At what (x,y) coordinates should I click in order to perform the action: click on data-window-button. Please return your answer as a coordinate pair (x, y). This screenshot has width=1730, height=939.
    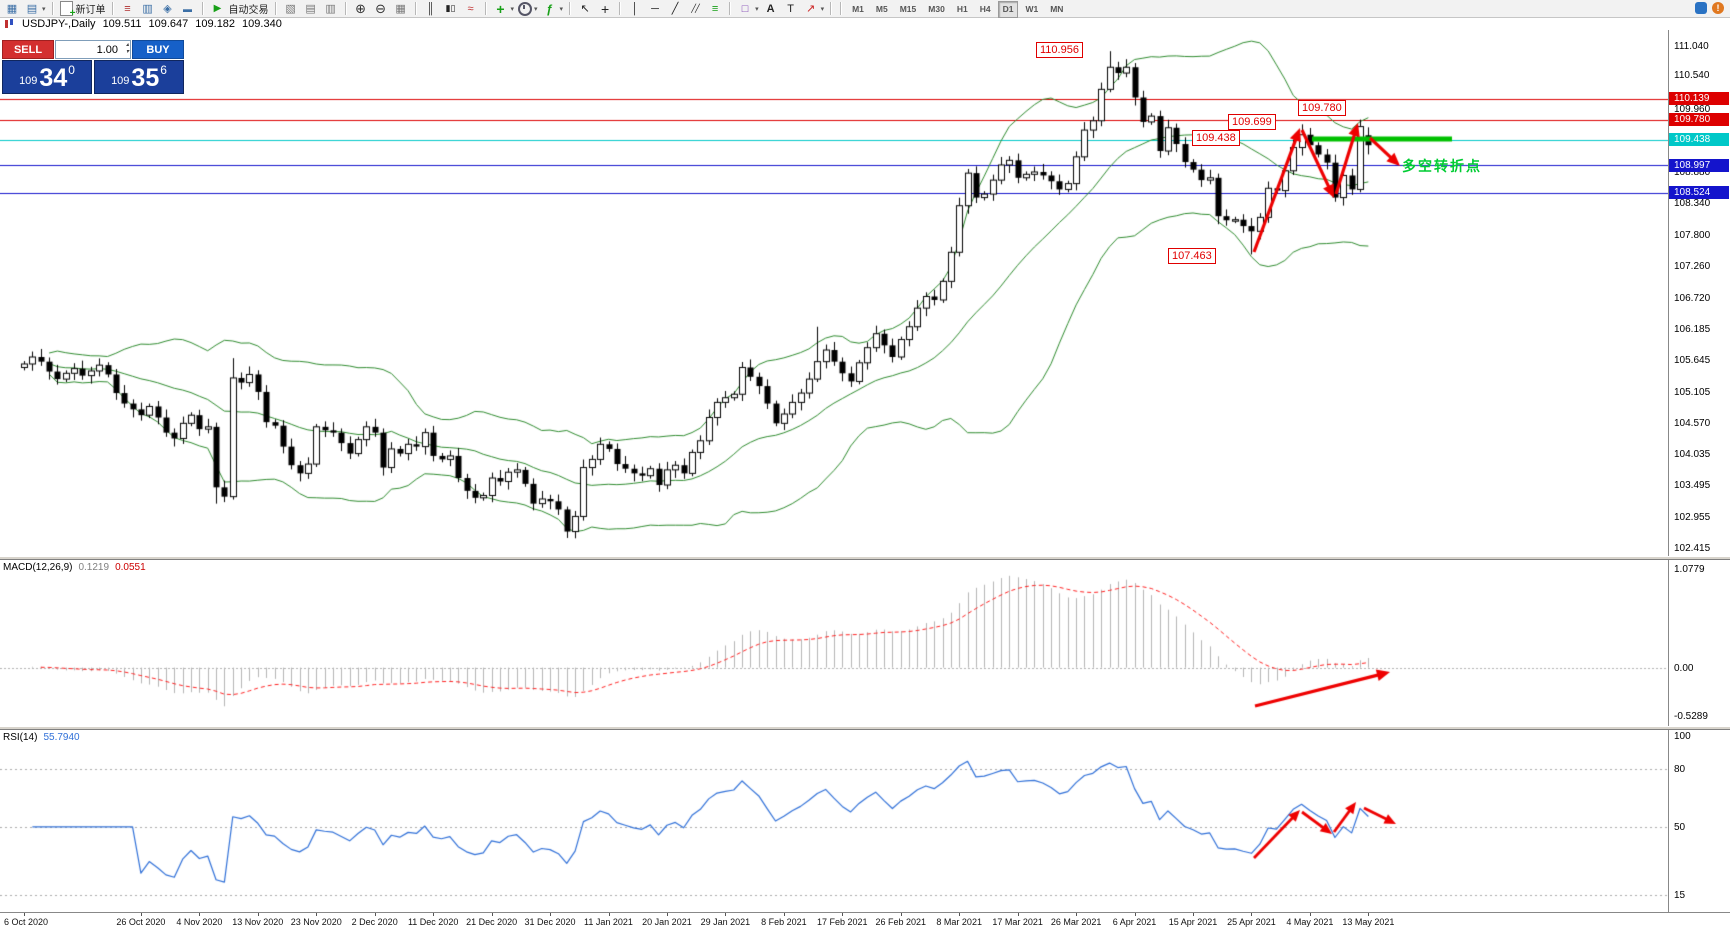
    Looking at the image, I should click on (148, 8).